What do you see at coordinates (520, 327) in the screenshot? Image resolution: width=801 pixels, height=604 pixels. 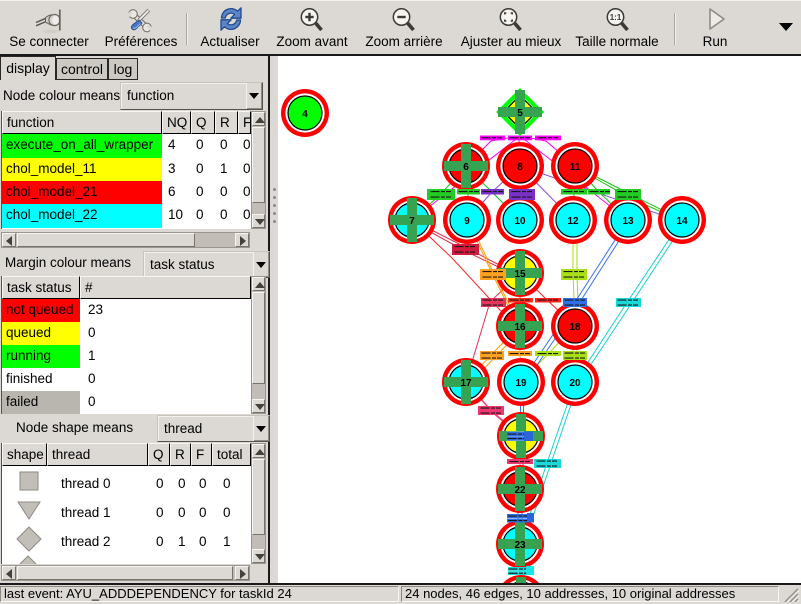 I see `svg-text: 16` at bounding box center [520, 327].